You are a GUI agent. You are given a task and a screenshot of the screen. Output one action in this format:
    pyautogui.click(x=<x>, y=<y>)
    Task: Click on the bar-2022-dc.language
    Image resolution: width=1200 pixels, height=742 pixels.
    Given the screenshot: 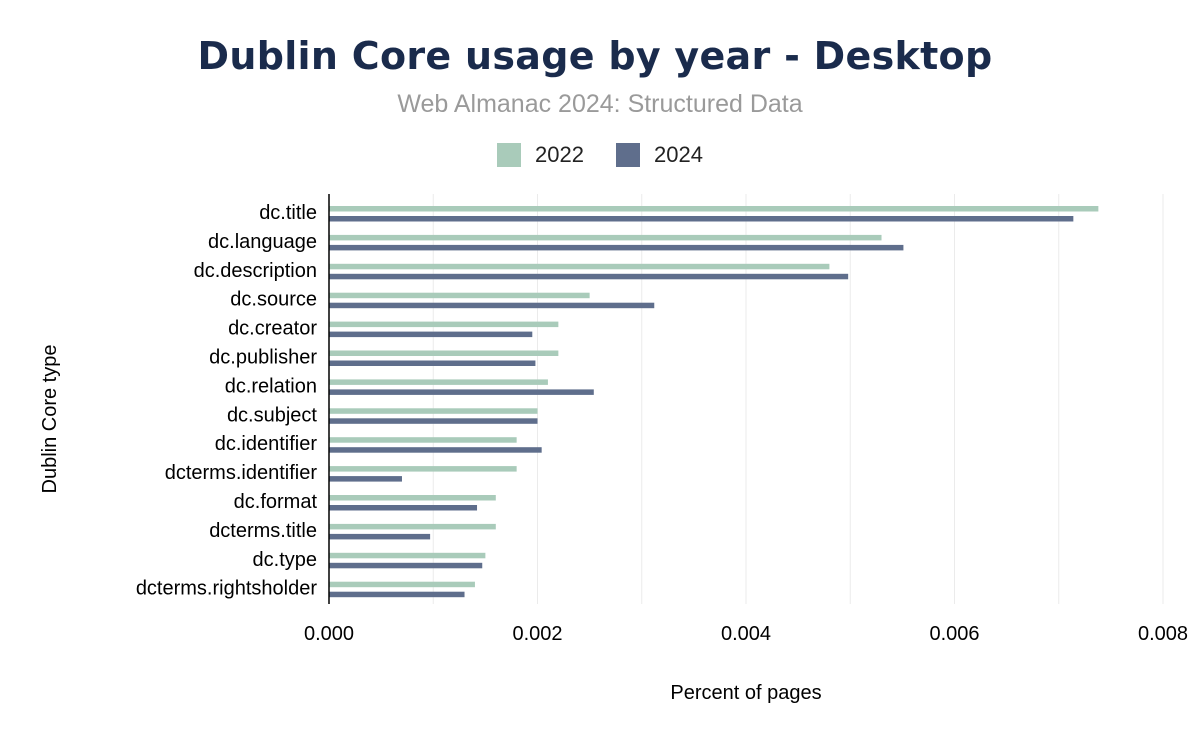 What is the action you would take?
    pyautogui.click(x=605, y=237)
    